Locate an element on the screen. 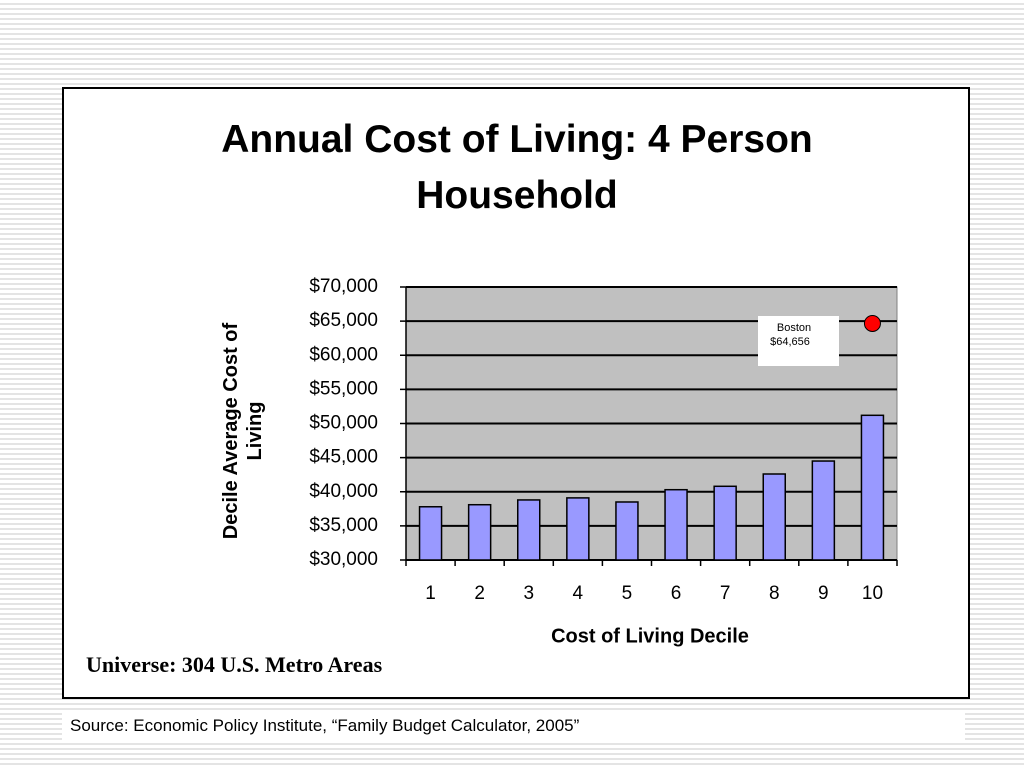 This screenshot has height=768, width=1024. y-tick-label: $55,000 is located at coordinates (343, 388).